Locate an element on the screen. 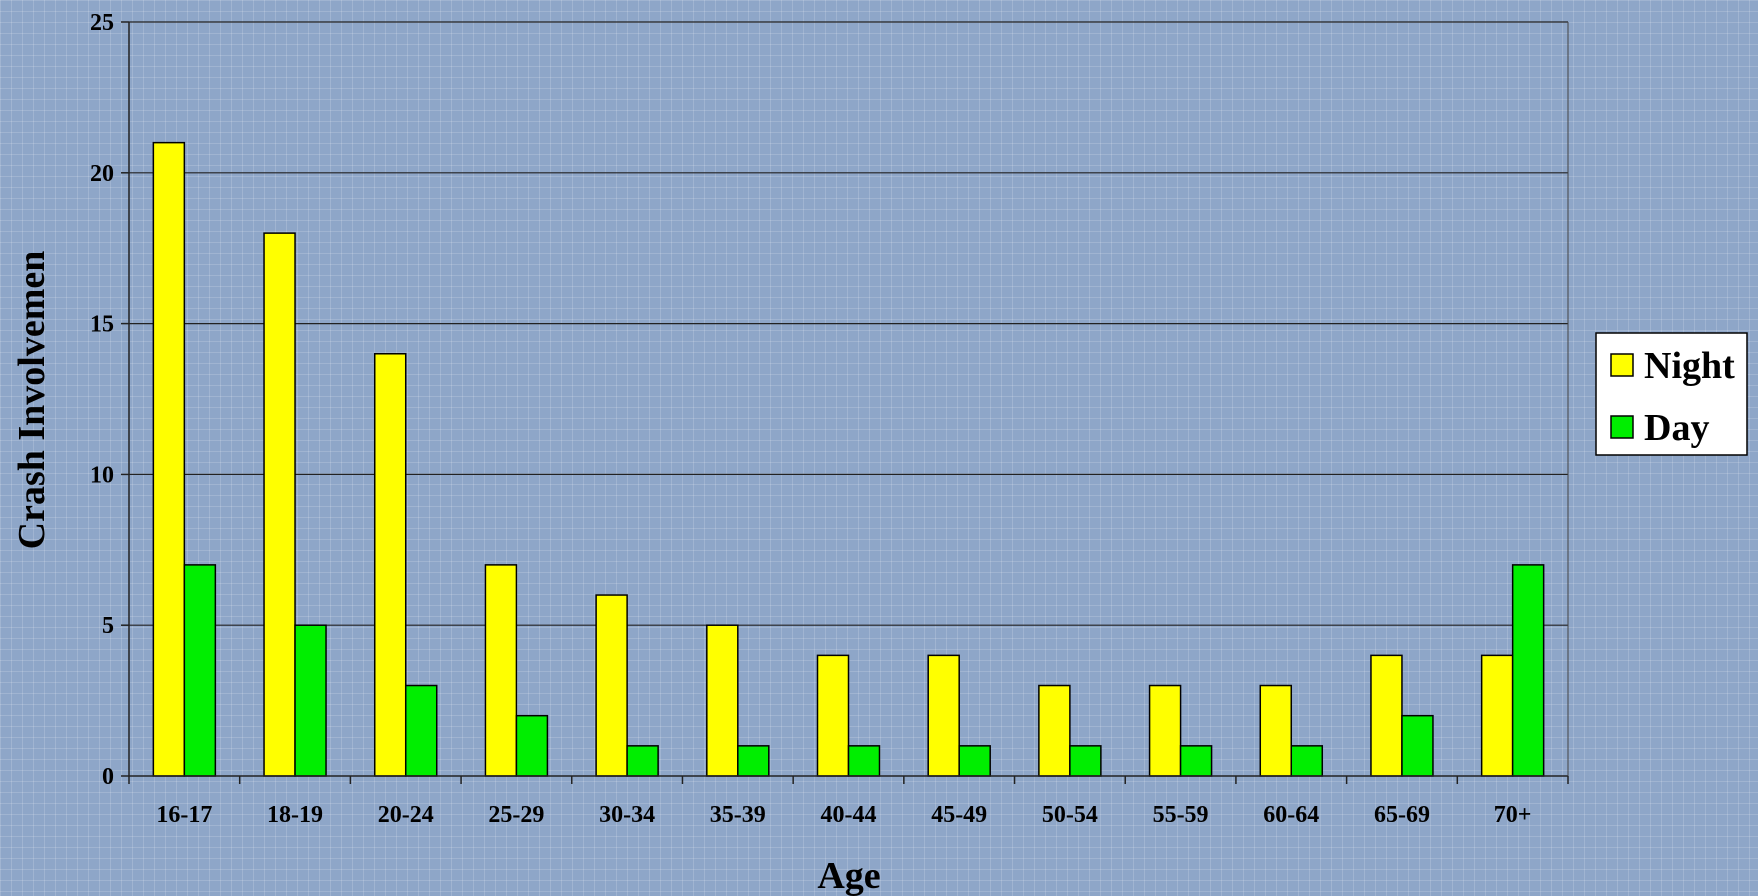 The width and height of the screenshot is (1758, 896). x-tick-label: 55-59 is located at coordinates (1181, 815).